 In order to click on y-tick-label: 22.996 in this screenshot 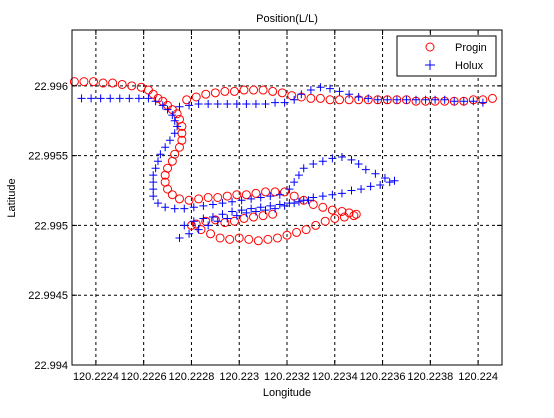, I will do `click(51, 87)`.